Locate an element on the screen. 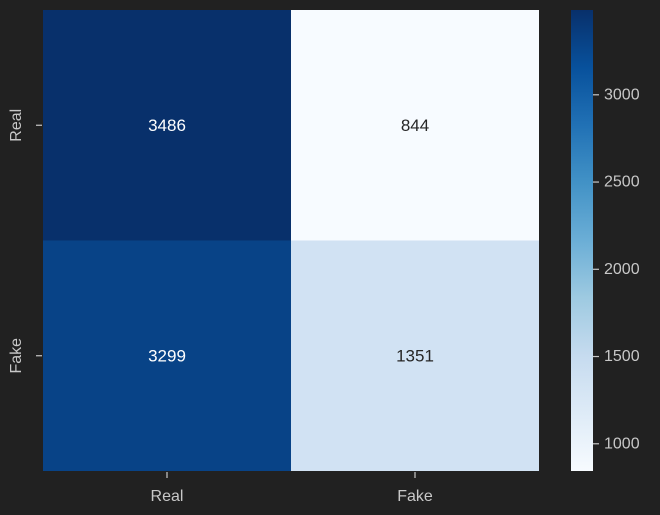 The width and height of the screenshot is (660, 515). colorbar-tick-label: 2500 is located at coordinates (622, 182).